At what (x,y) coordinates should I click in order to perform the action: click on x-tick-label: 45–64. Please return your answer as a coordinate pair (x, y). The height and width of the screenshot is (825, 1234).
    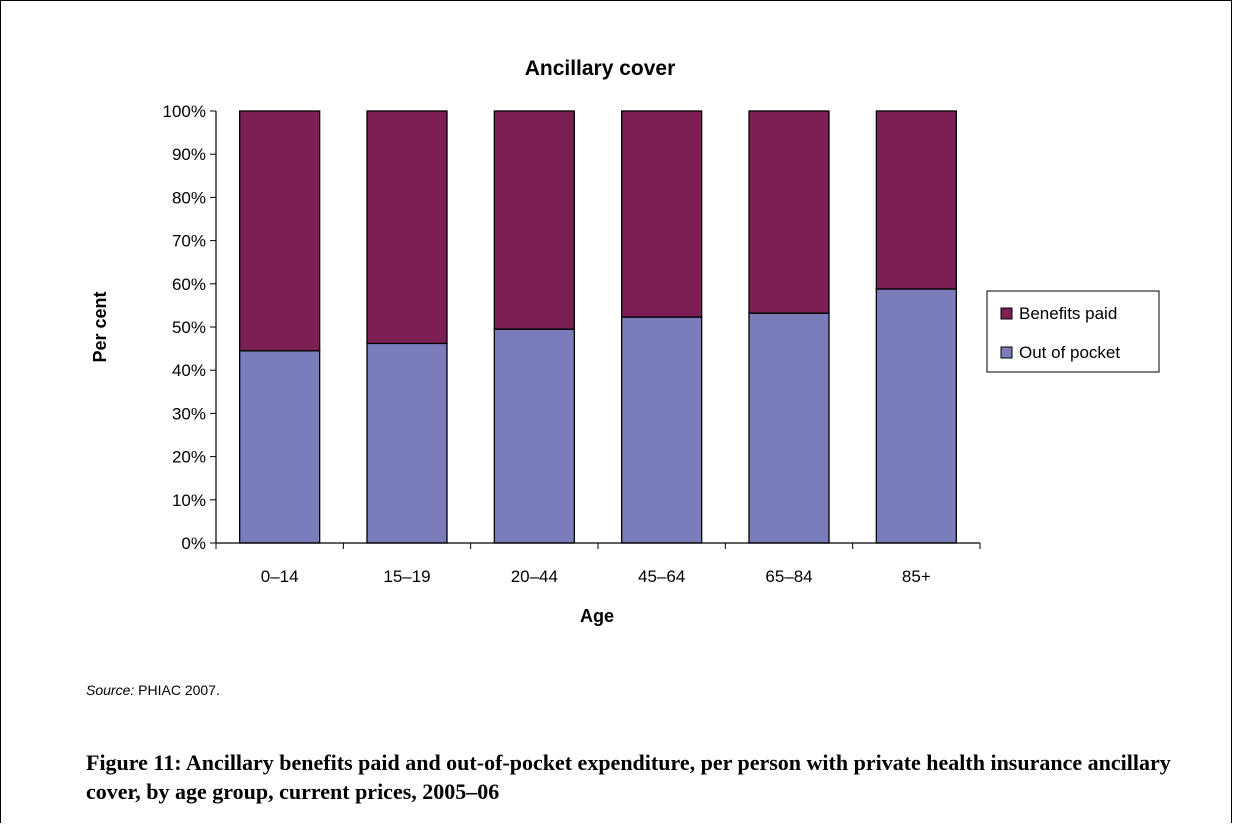
    Looking at the image, I should click on (661, 576).